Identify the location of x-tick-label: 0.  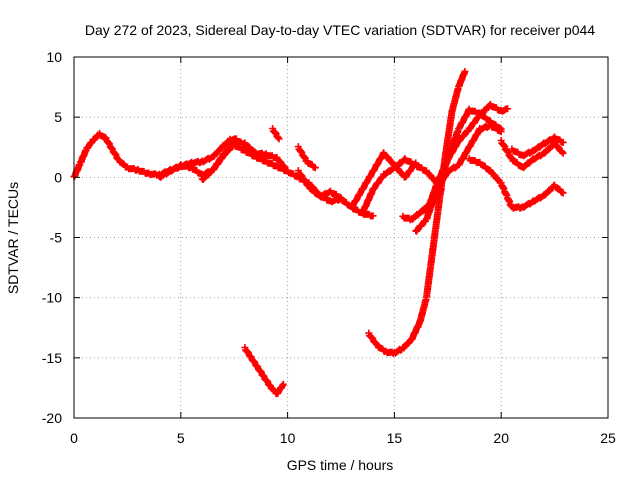
(74, 438).